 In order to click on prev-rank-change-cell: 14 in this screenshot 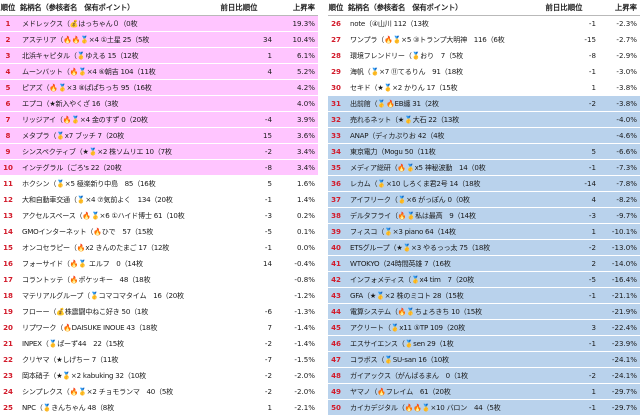, I will do `click(267, 263)`.